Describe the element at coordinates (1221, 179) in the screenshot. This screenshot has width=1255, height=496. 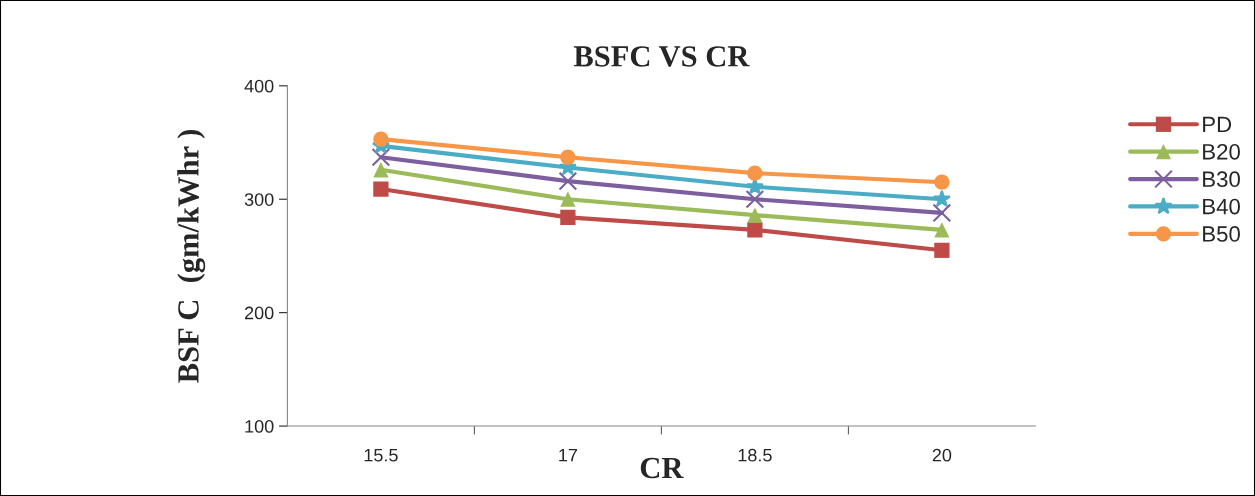
I see `legend-label: B30` at that location.